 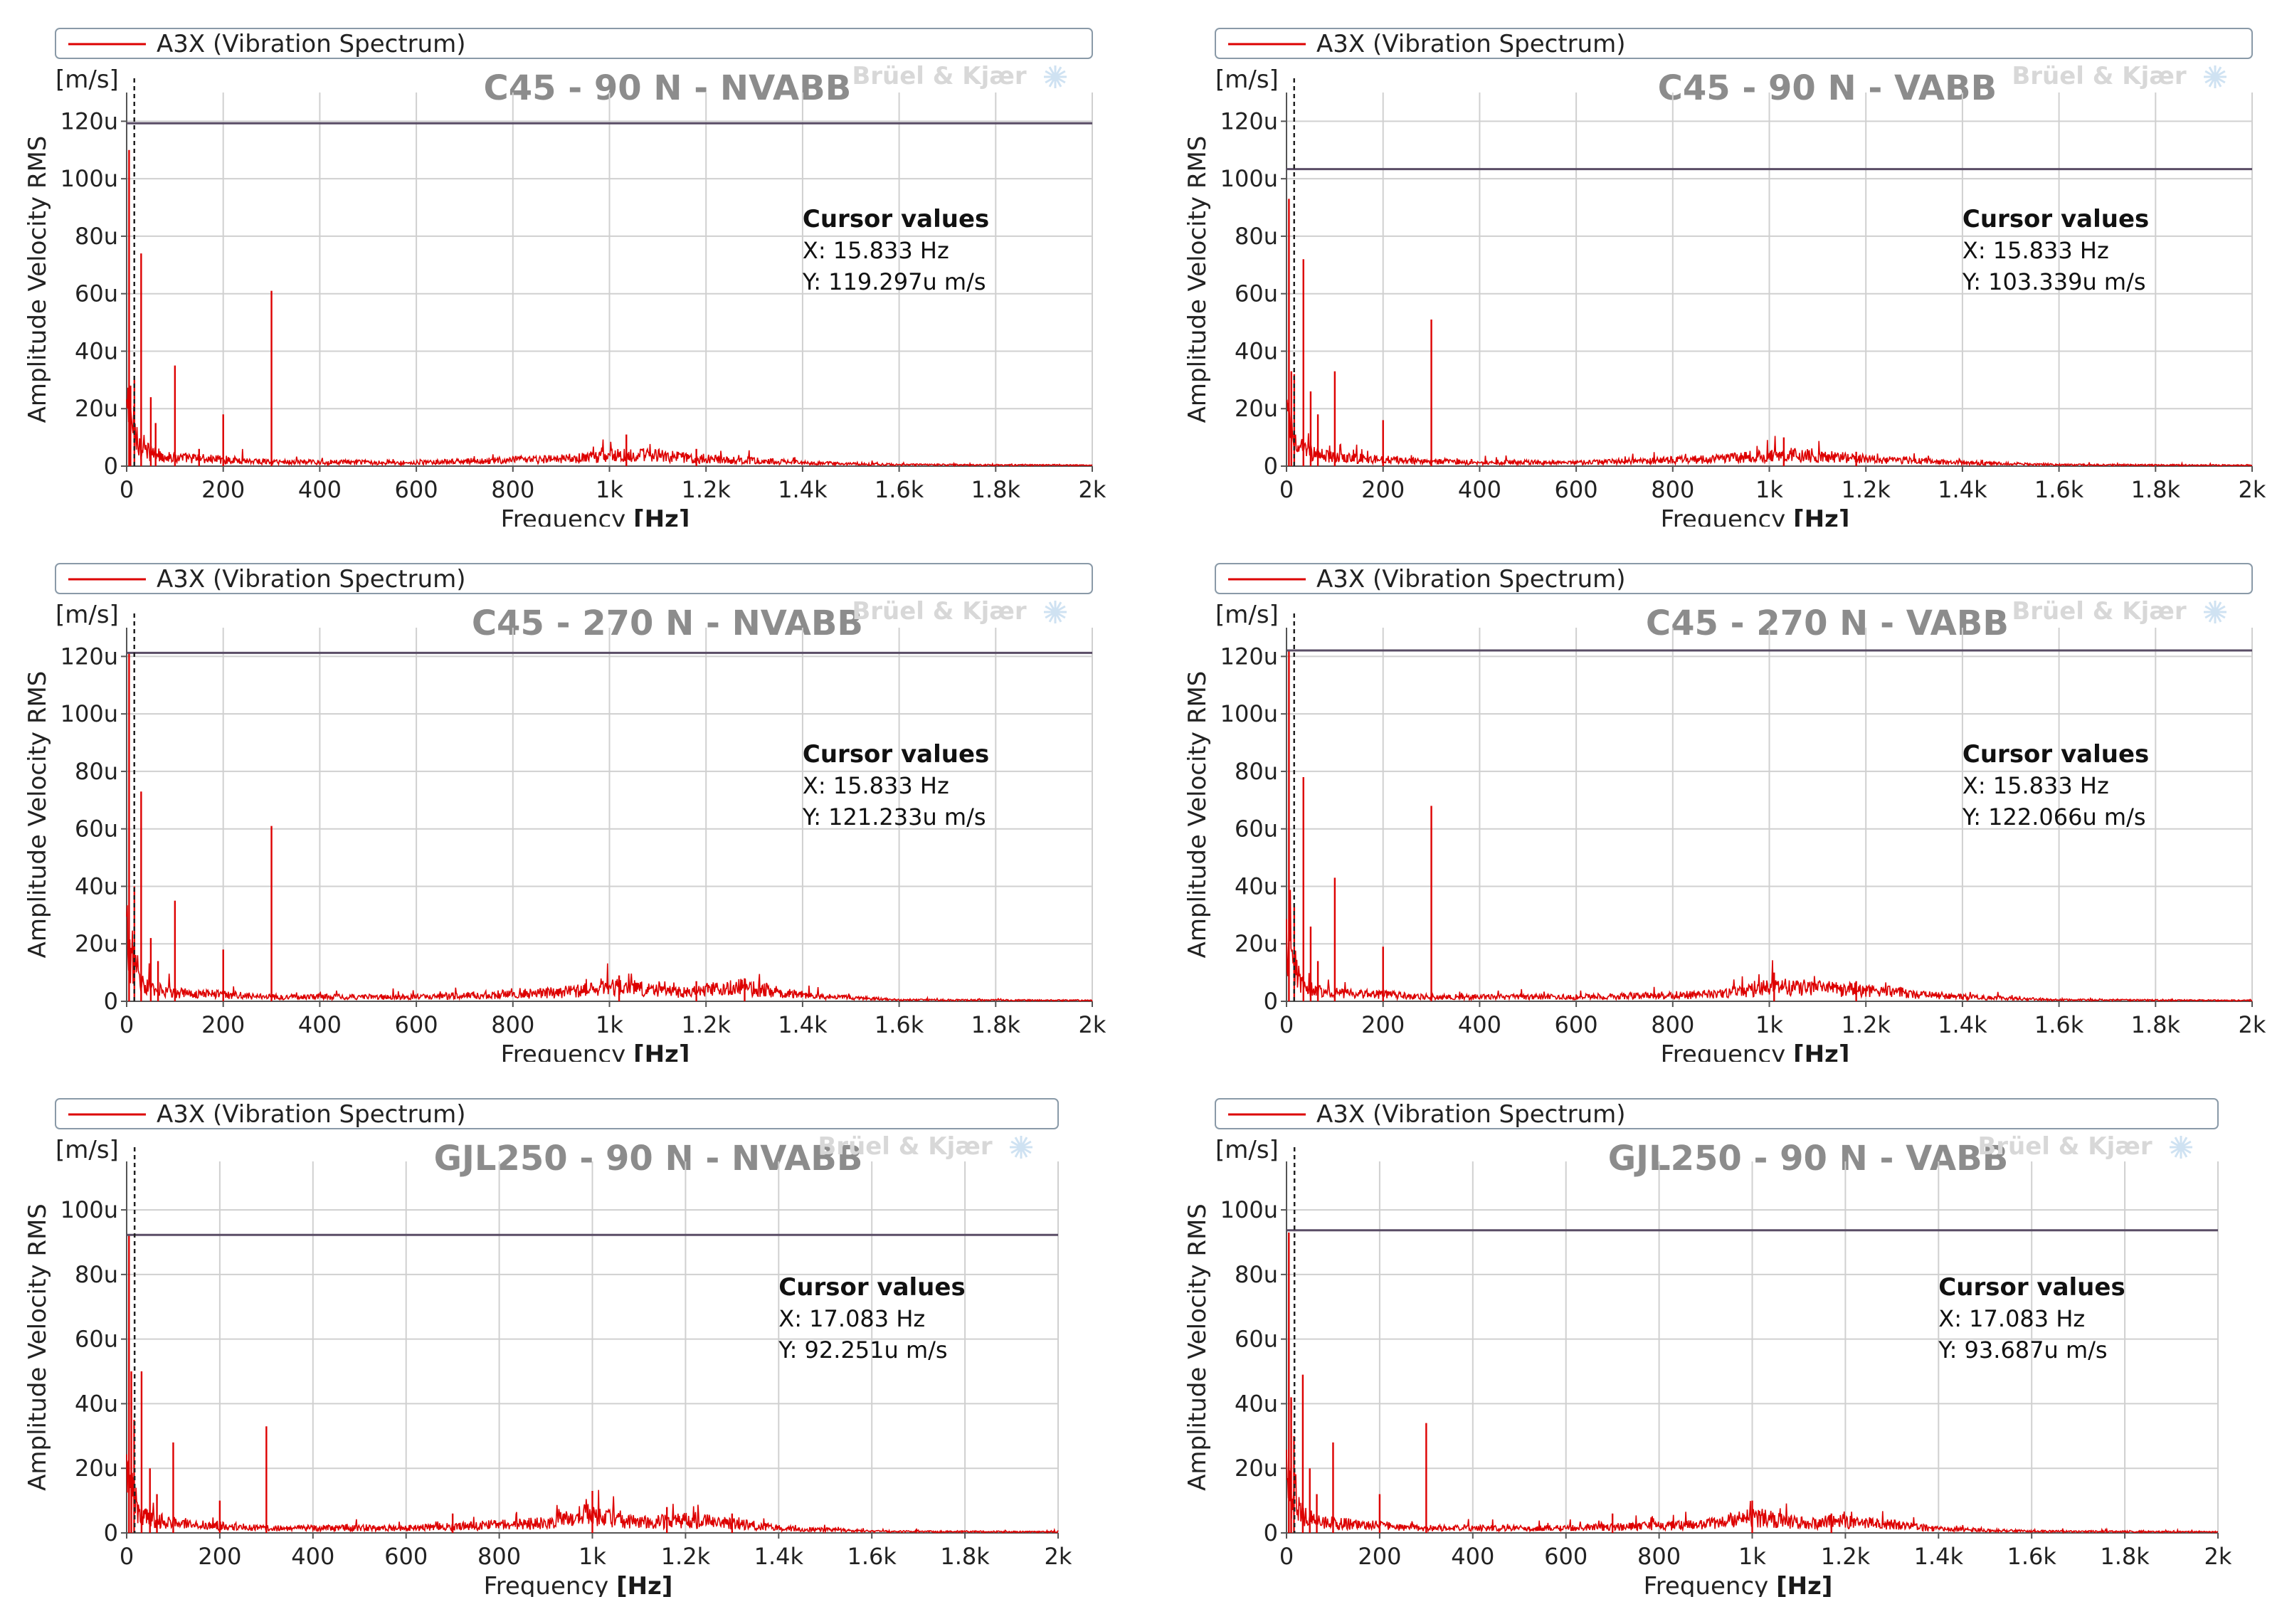 I want to click on chart-title: GJL250 - 90 N - NVABB, so click(x=648, y=1159).